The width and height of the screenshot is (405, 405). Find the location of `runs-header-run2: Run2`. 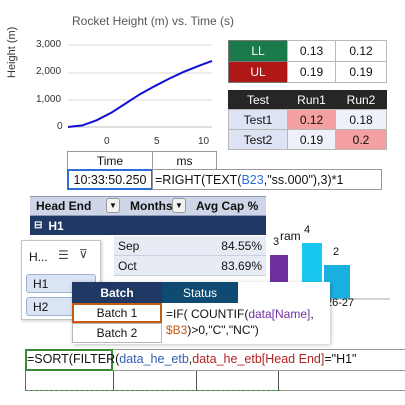

runs-header-run2: Run2 is located at coordinates (361, 100).